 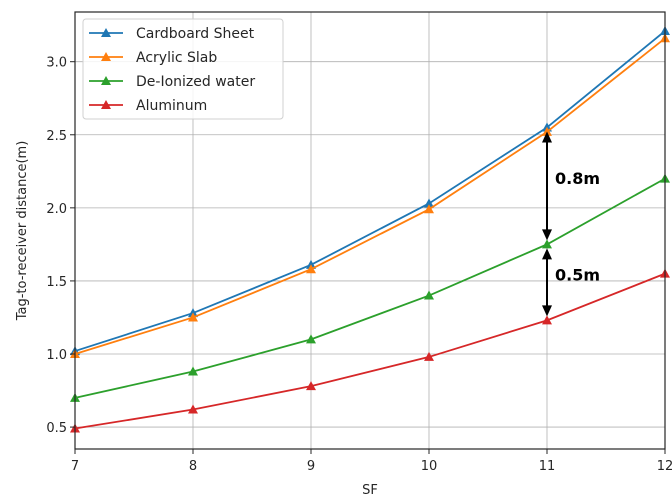 What do you see at coordinates (56, 282) in the screenshot?
I see `y-tick-label: 1.5` at bounding box center [56, 282].